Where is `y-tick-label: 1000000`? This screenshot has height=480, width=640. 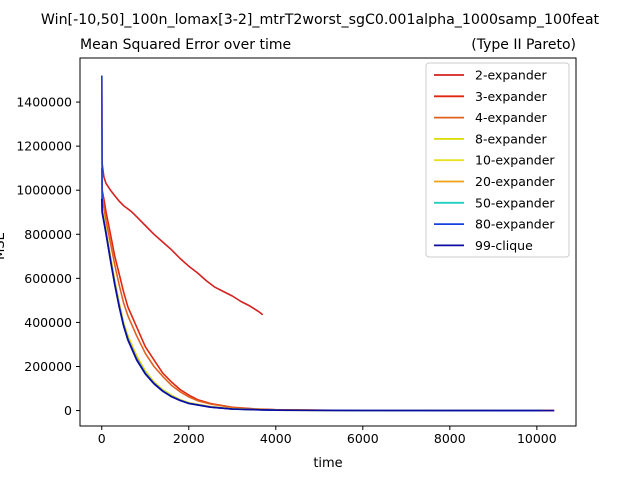
y-tick-label: 1000000 is located at coordinates (44, 190).